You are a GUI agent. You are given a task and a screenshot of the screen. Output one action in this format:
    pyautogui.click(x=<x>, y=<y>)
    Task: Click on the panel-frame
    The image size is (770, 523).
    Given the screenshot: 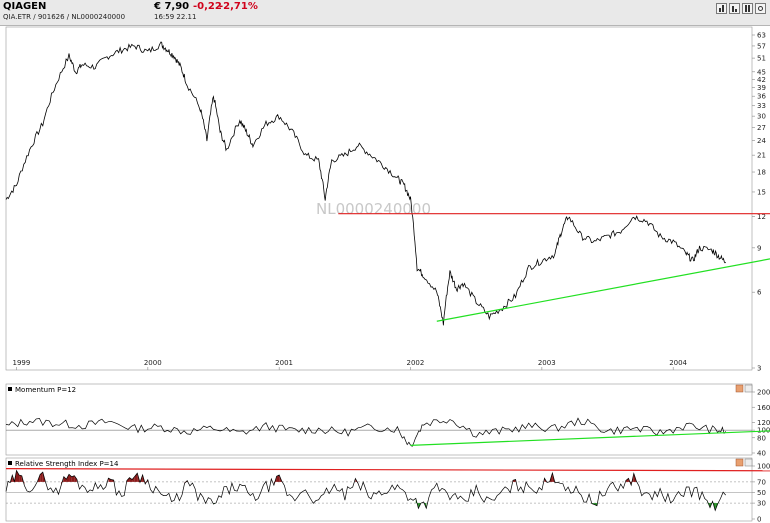 What is the action you would take?
    pyautogui.click(x=379, y=419)
    